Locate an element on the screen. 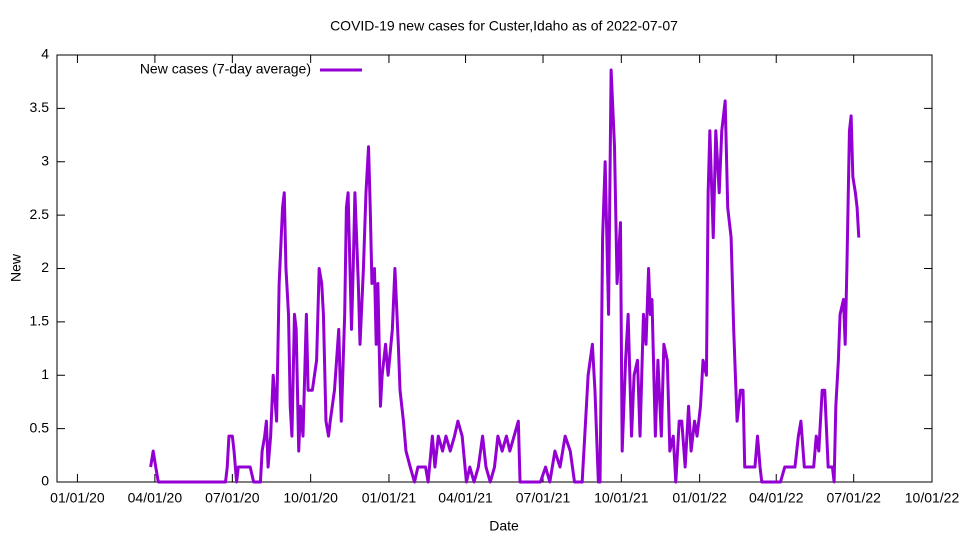  y-tick-label: 3.5 is located at coordinates (40, 107).